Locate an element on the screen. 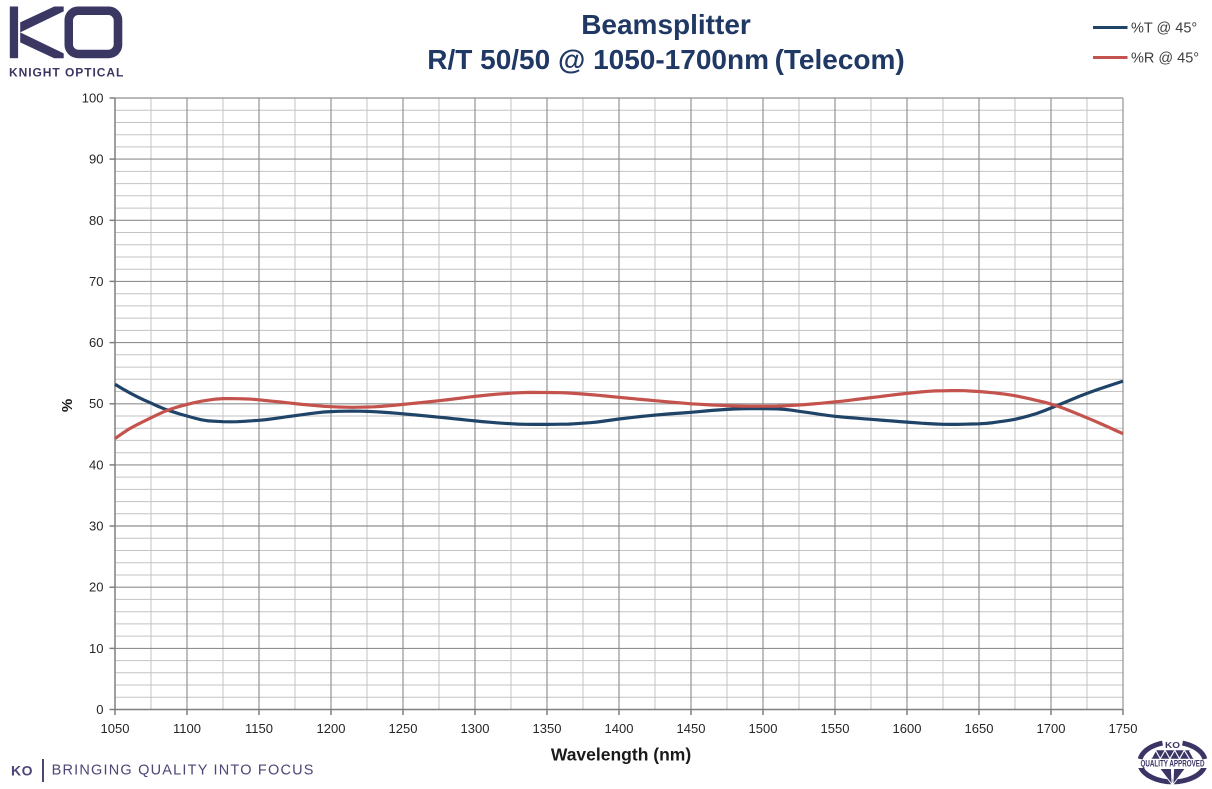  svg-text: 1600 is located at coordinates (907, 728).